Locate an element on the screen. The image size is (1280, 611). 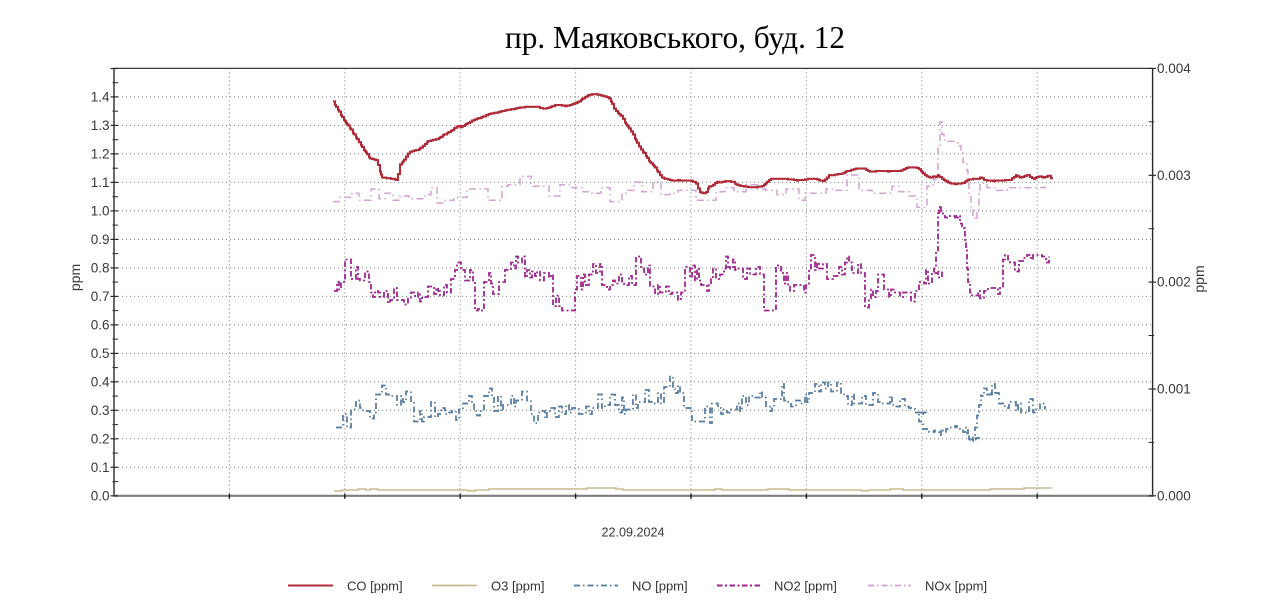
svg-text: CO [ppm] is located at coordinates (375, 586).